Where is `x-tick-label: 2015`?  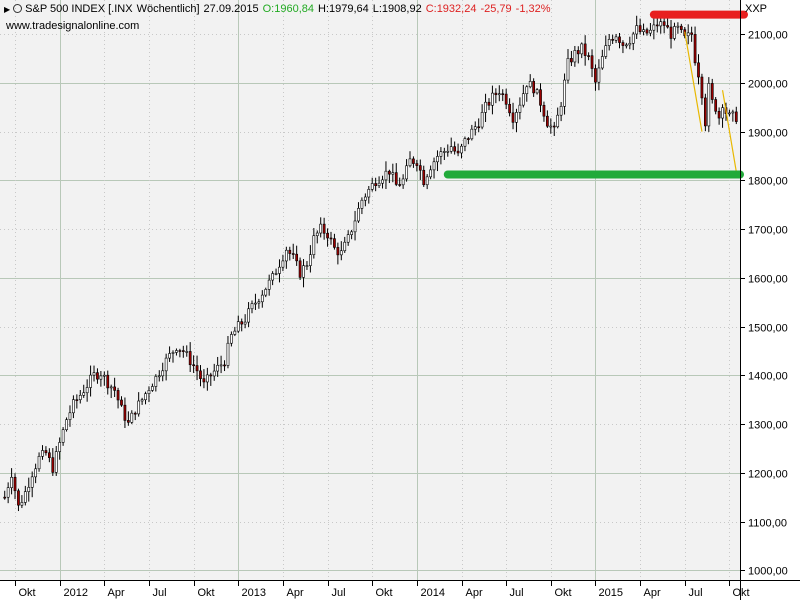
x-tick-label: 2015 is located at coordinates (611, 593).